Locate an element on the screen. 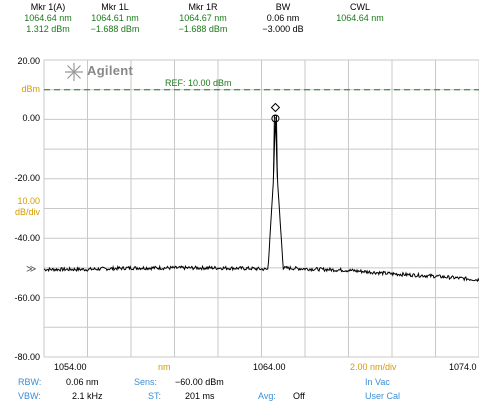 The height and width of the screenshot is (405, 479). y-tick-label: -40.00 is located at coordinates (27, 238).